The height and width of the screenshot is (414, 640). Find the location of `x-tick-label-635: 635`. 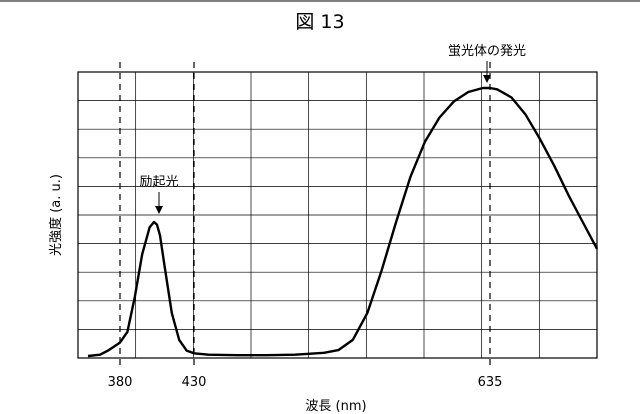

x-tick-label-635: 635 is located at coordinates (490, 382).